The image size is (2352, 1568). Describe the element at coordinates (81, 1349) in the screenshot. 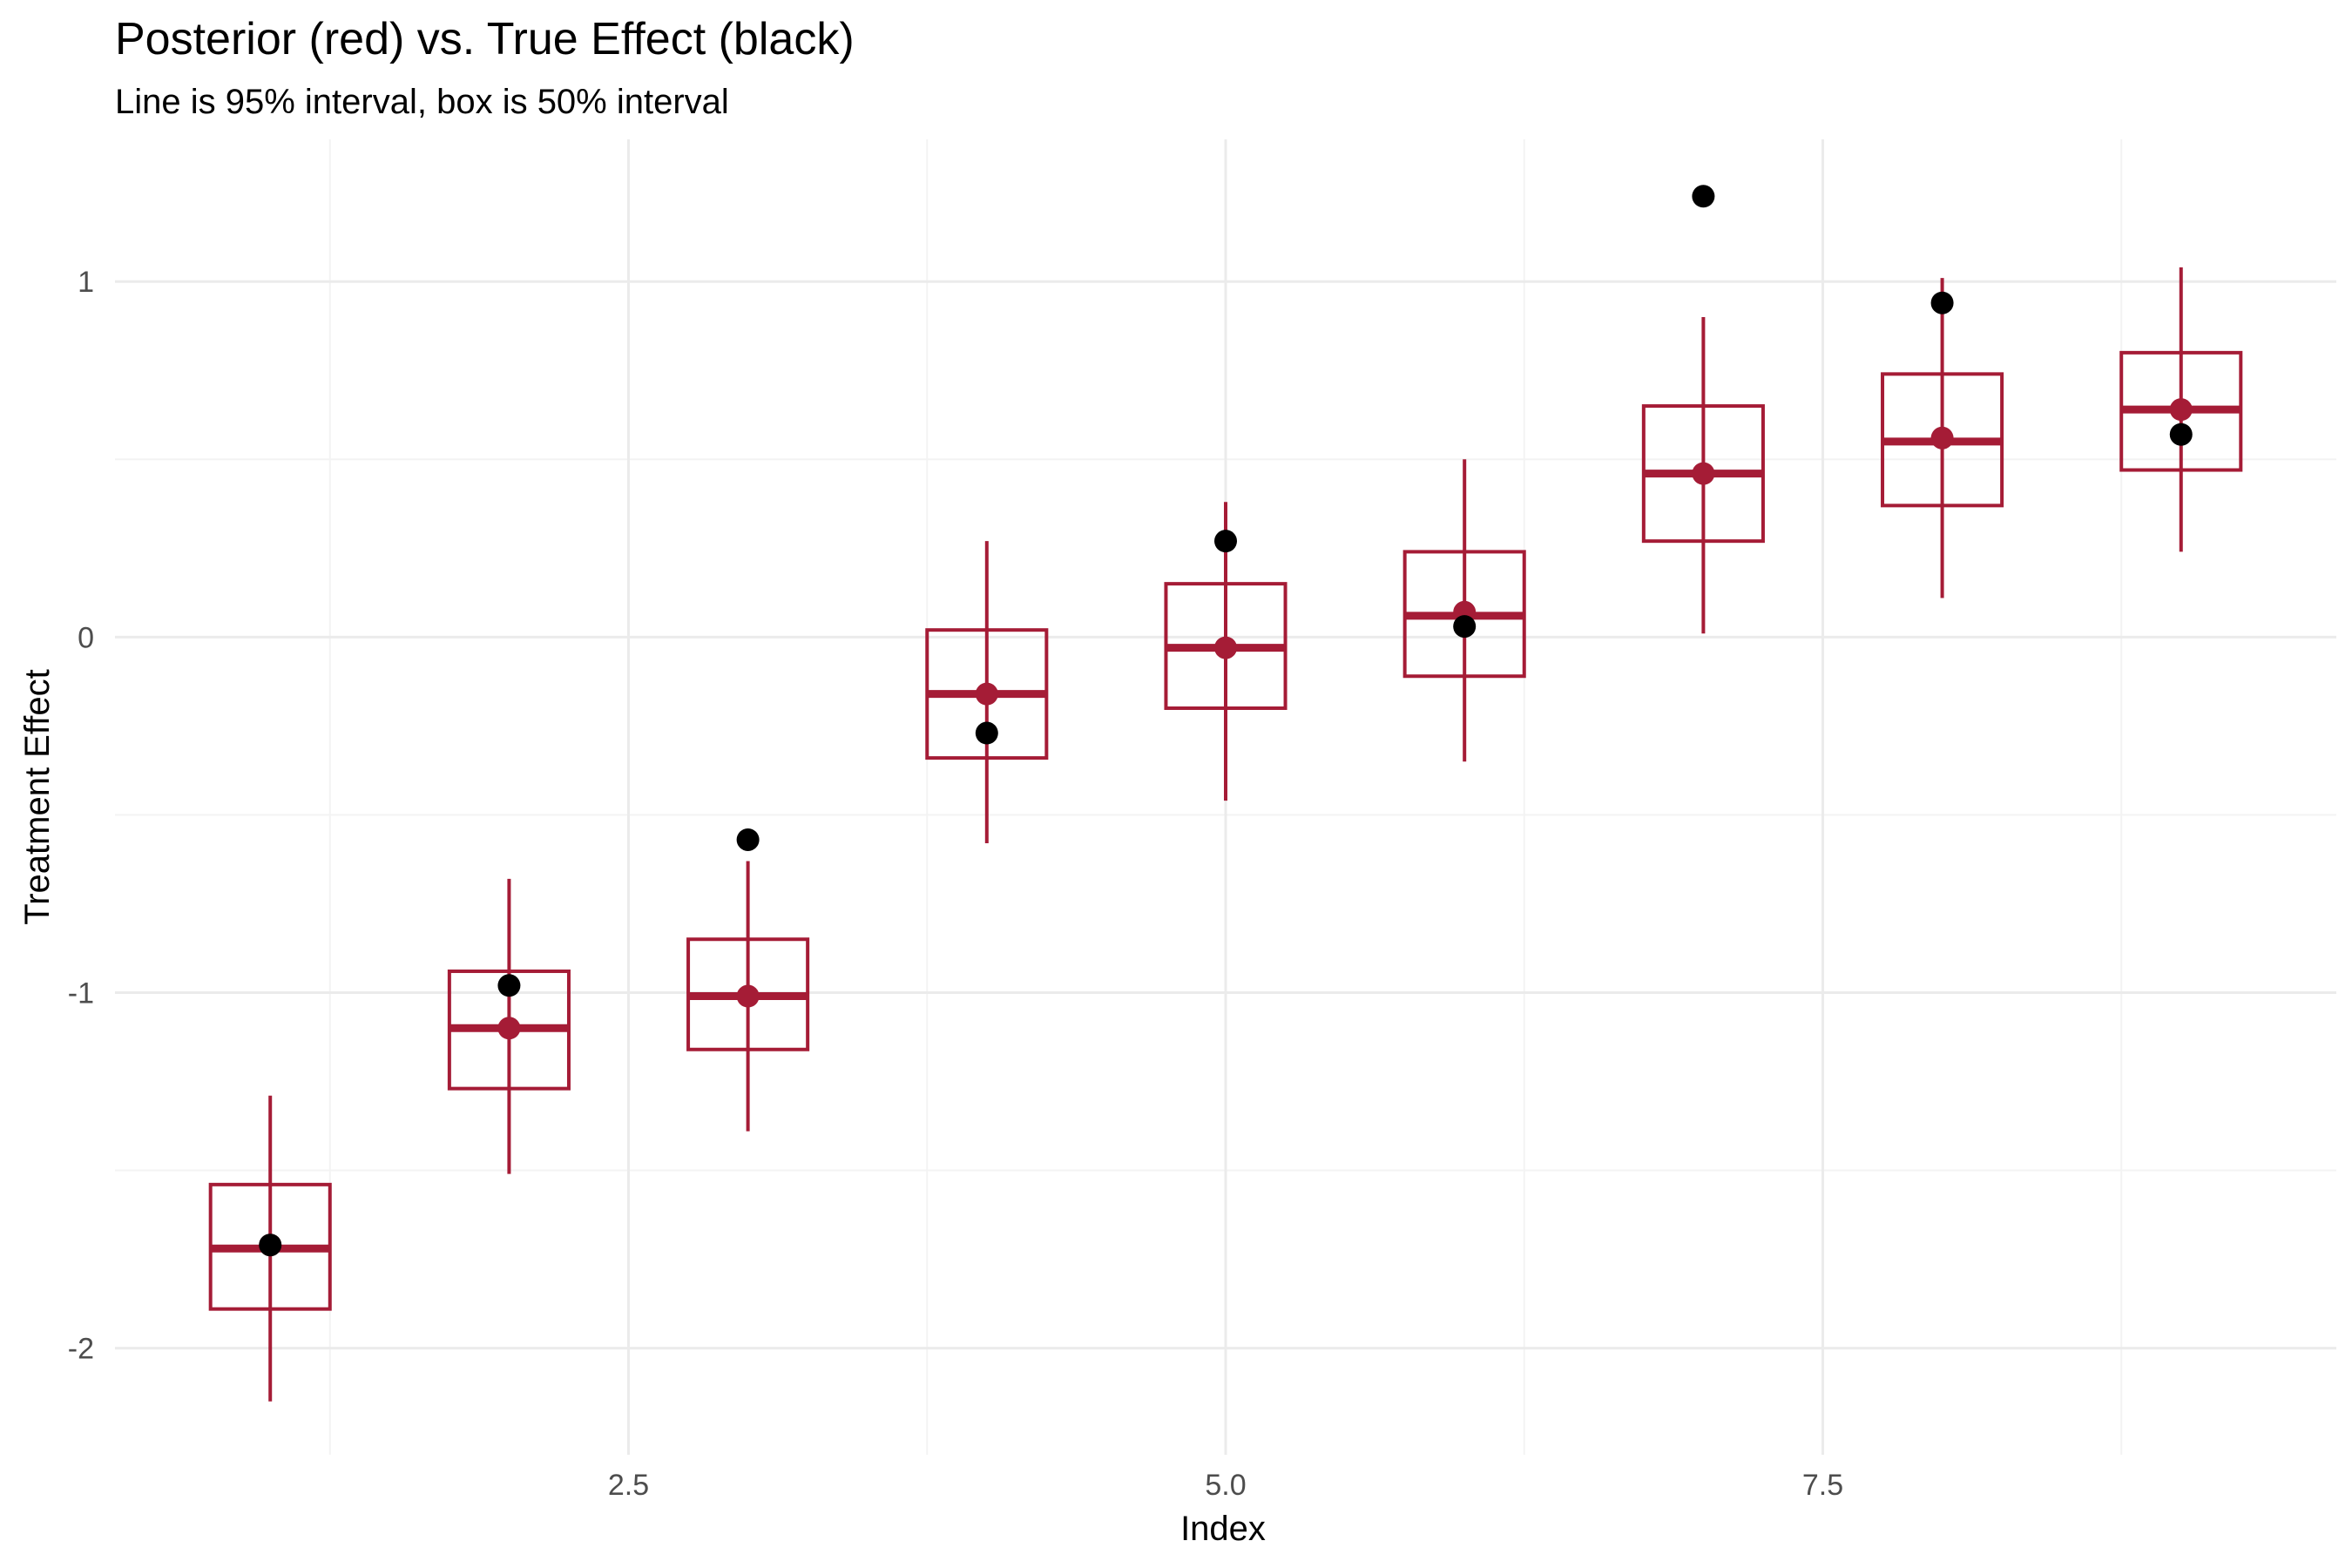

I see `y-tick-label: -2` at that location.